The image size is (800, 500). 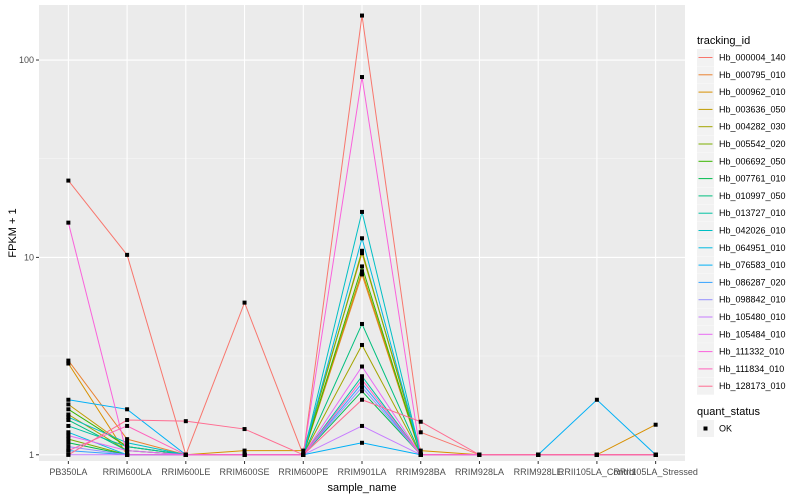 I want to click on x-tick-label: RRIM928BA, so click(x=421, y=472).